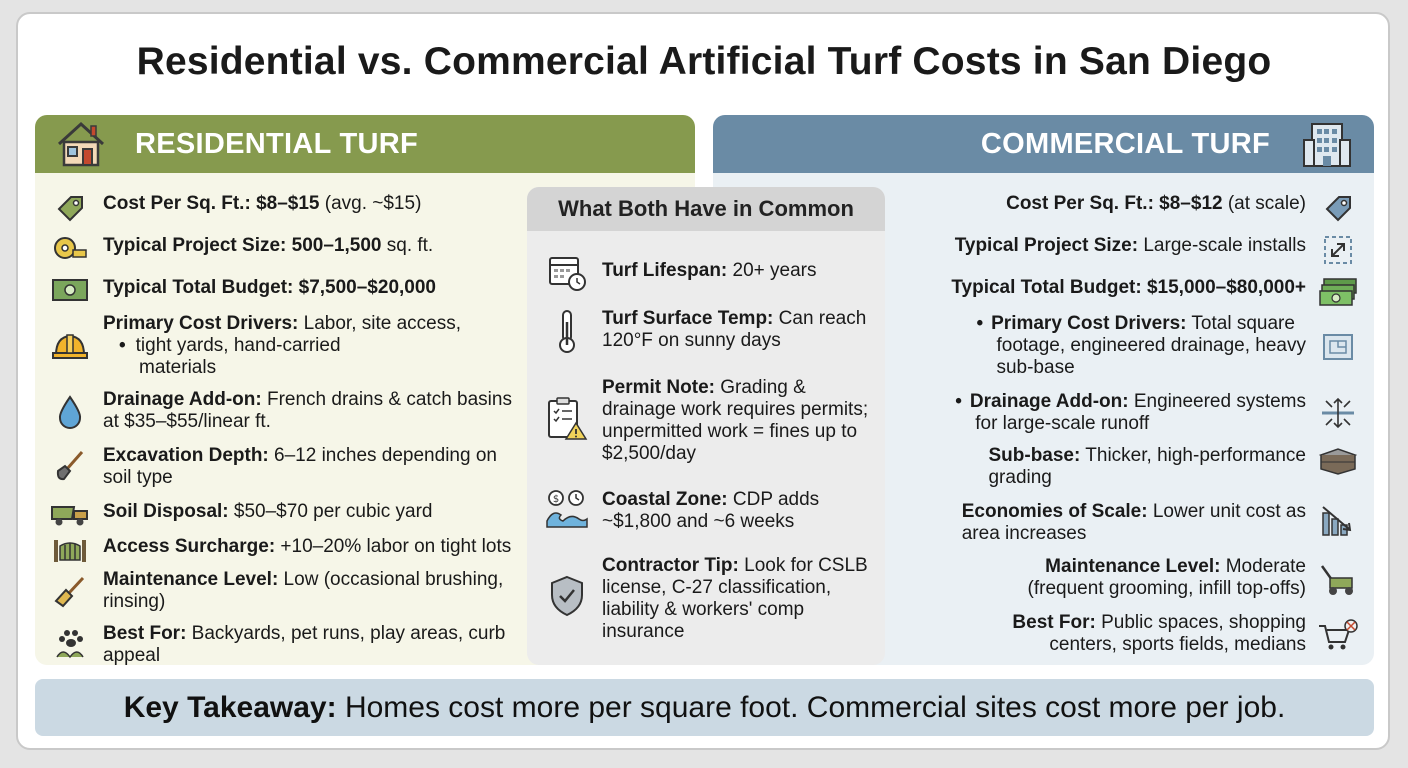  Describe the element at coordinates (1338, 521) in the screenshot. I see `bar-chart-down-icon` at that location.